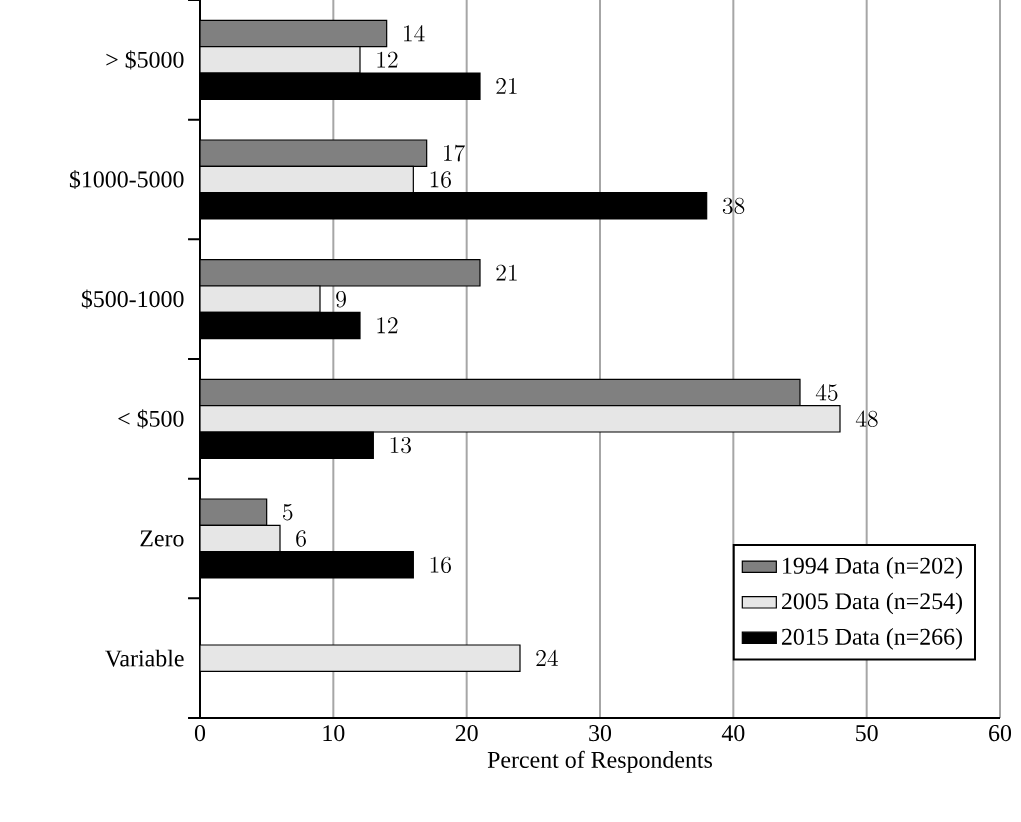 The width and height of the screenshot is (1021, 822). Describe the element at coordinates (126, 179) in the screenshot. I see `y-tick-label: $1000-5000` at that location.